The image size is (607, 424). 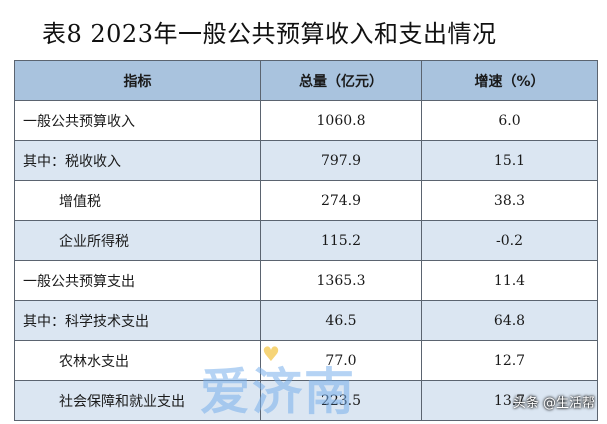 I want to click on table-row: 其中：科学技术支出 46.5 64.8, so click(x=306, y=320).